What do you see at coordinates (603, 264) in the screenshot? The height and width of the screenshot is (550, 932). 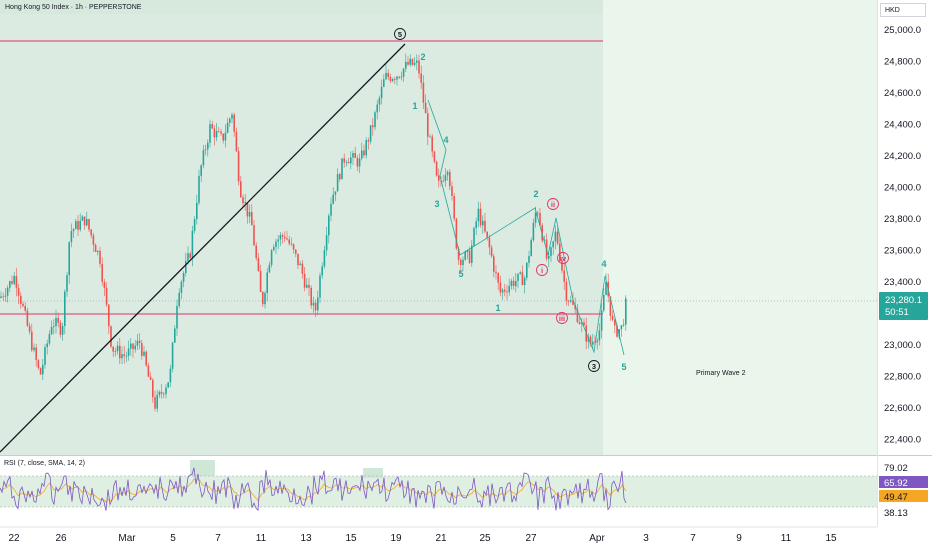 I see `wave-label: 4` at bounding box center [603, 264].